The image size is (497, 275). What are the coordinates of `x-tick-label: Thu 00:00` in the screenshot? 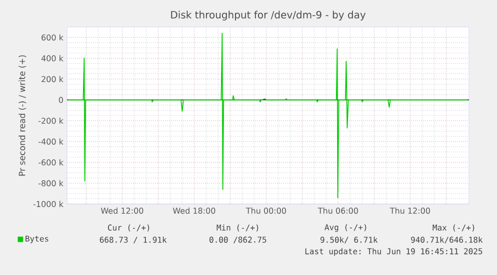 It's located at (266, 211).